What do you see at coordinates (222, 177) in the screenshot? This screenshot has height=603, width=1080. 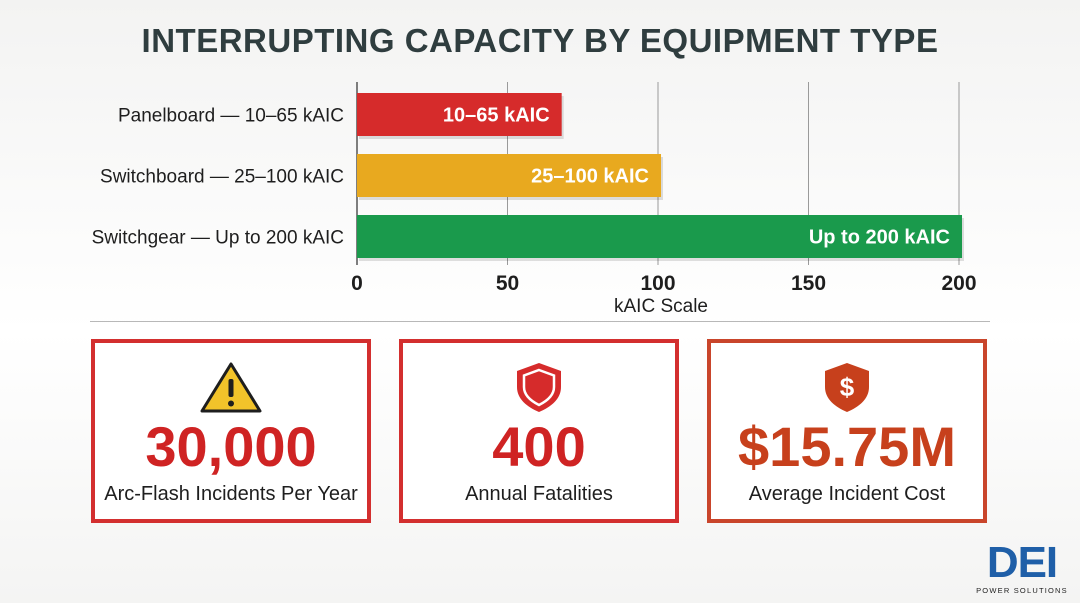 I see `category-label: Switchboard — 25–100 kAIC` at bounding box center [222, 177].